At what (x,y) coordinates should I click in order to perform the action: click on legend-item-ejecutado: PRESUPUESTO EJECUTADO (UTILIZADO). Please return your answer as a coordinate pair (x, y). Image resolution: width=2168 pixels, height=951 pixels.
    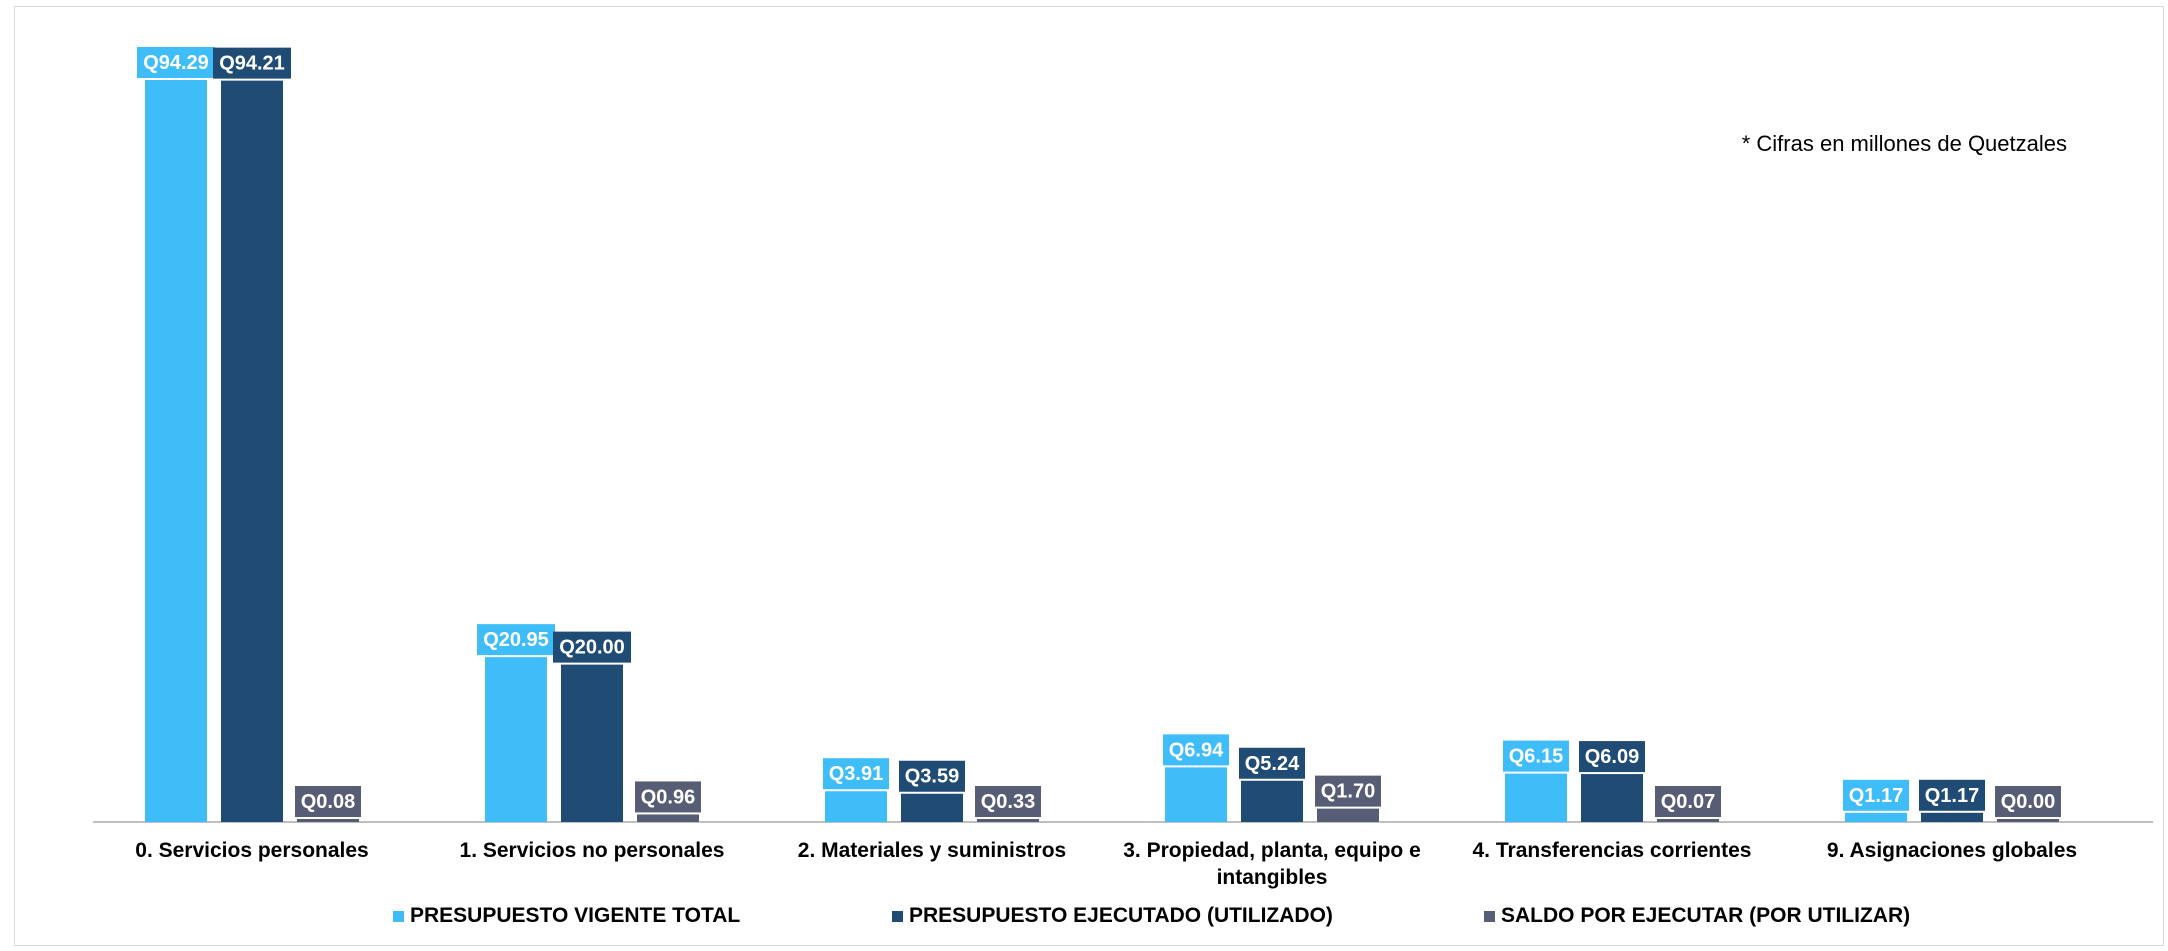
    Looking at the image, I should click on (1112, 916).